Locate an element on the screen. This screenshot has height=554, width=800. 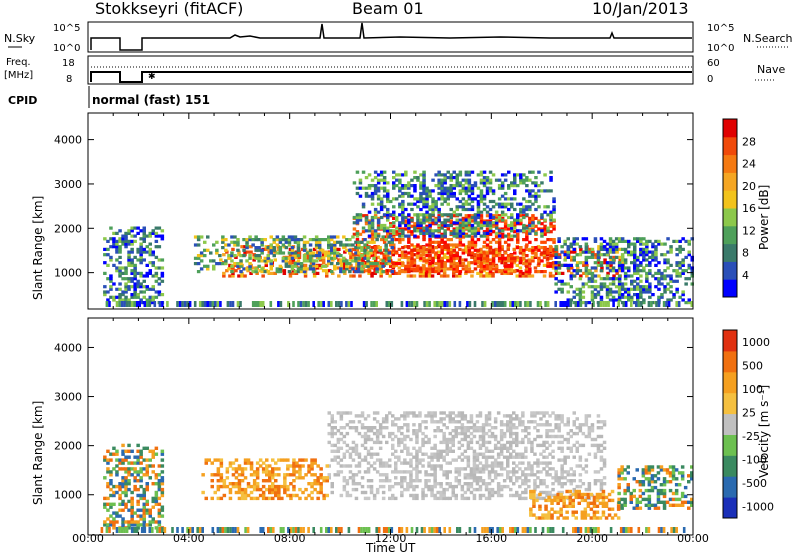
colorbar-swatch is located at coordinates (730, 181).